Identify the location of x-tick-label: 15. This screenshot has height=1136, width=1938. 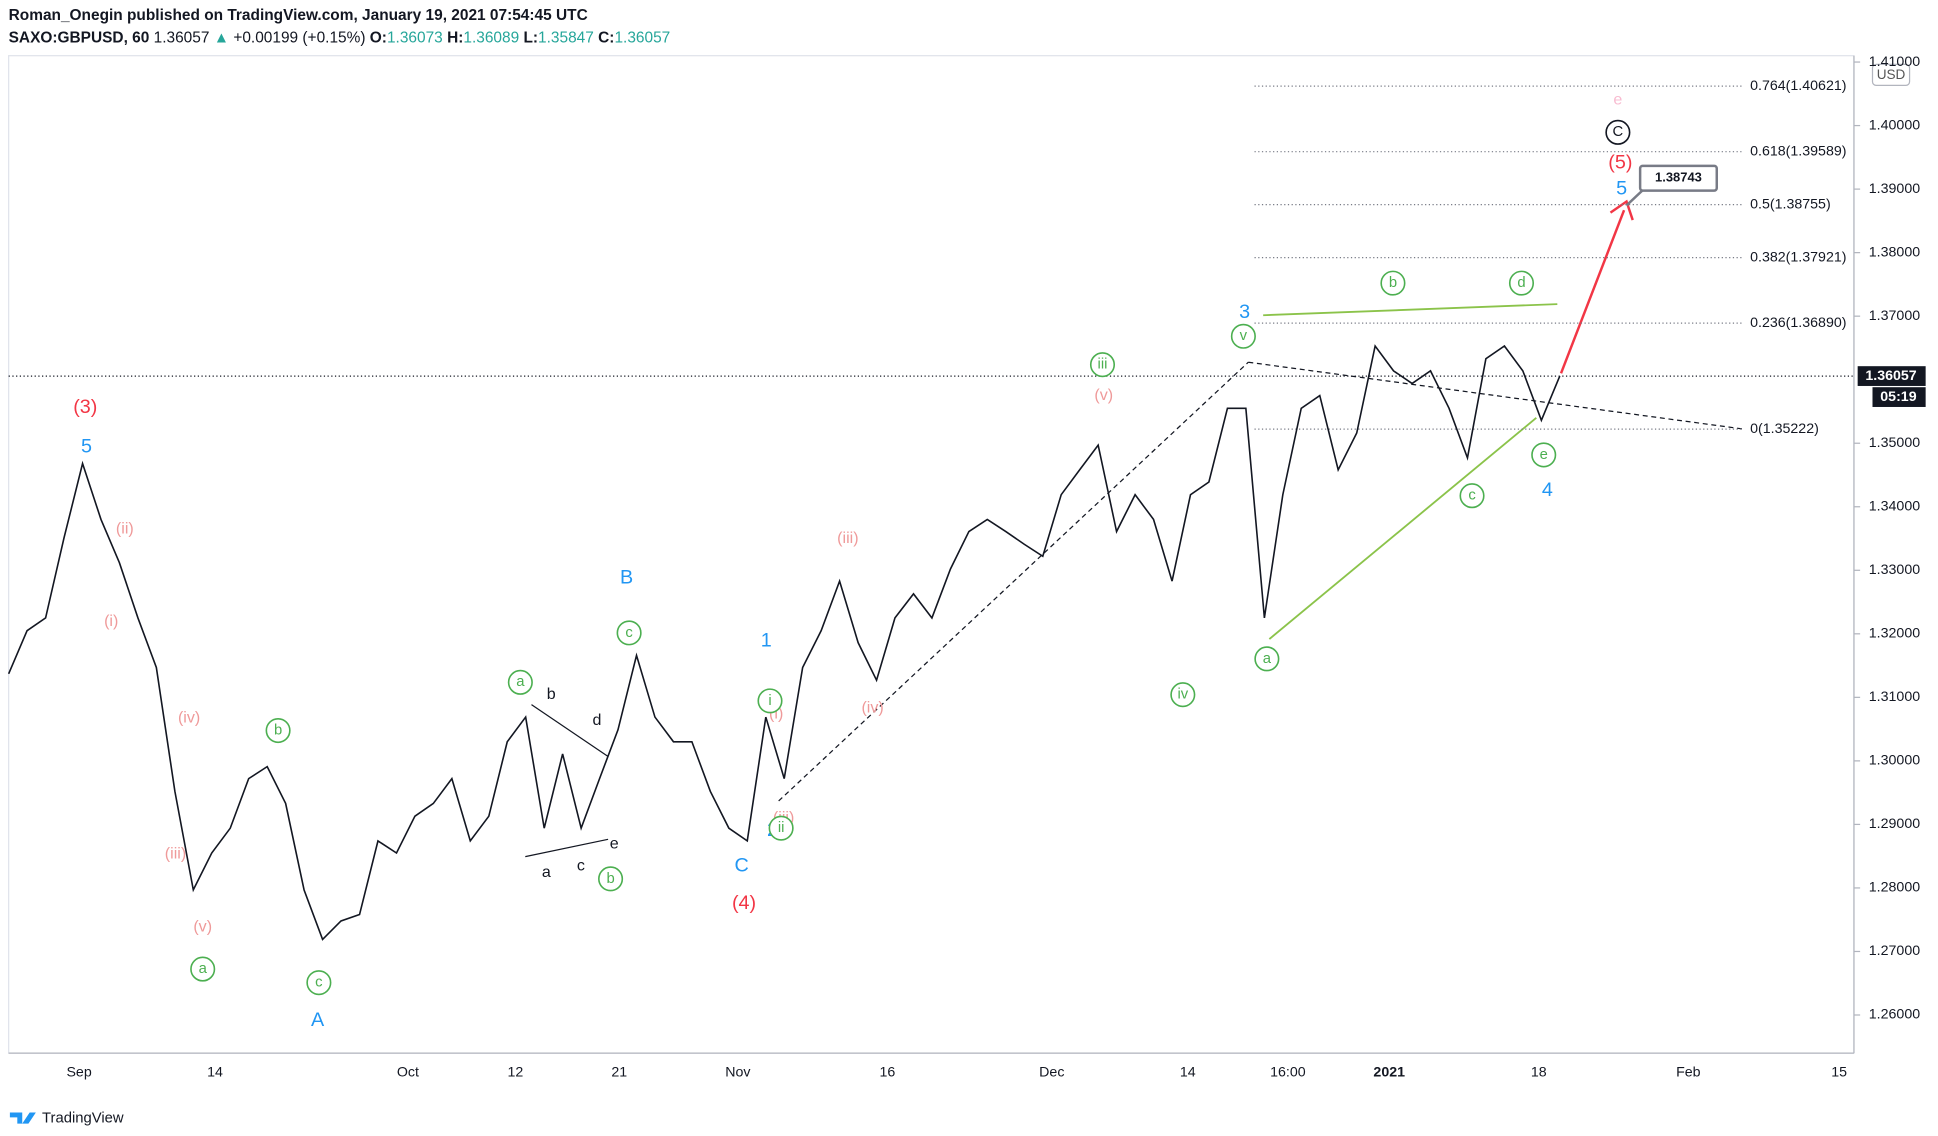
(1839, 1073).